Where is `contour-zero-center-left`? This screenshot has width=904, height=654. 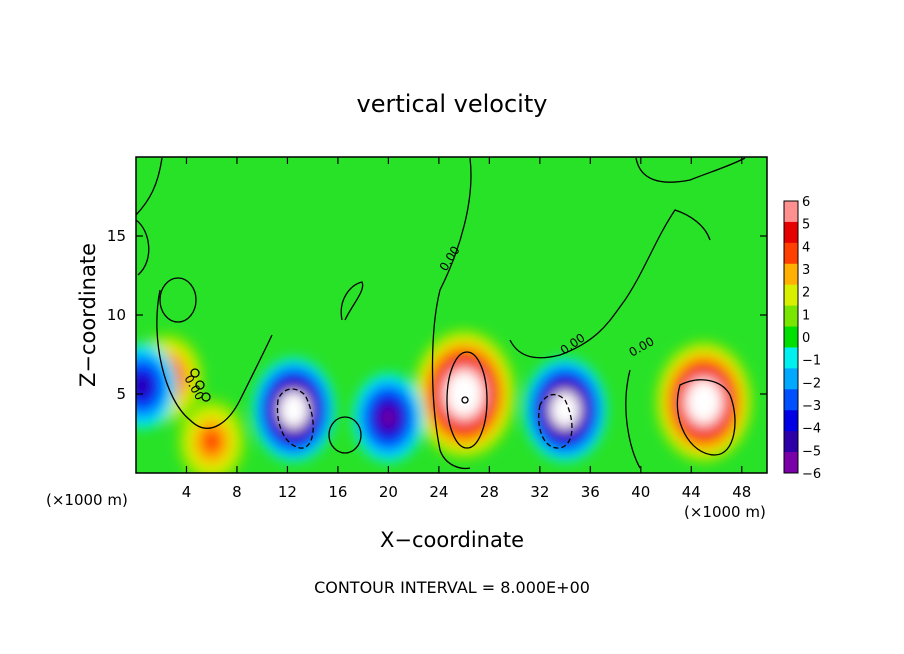 contour-zero-center-left is located at coordinates (451, 313).